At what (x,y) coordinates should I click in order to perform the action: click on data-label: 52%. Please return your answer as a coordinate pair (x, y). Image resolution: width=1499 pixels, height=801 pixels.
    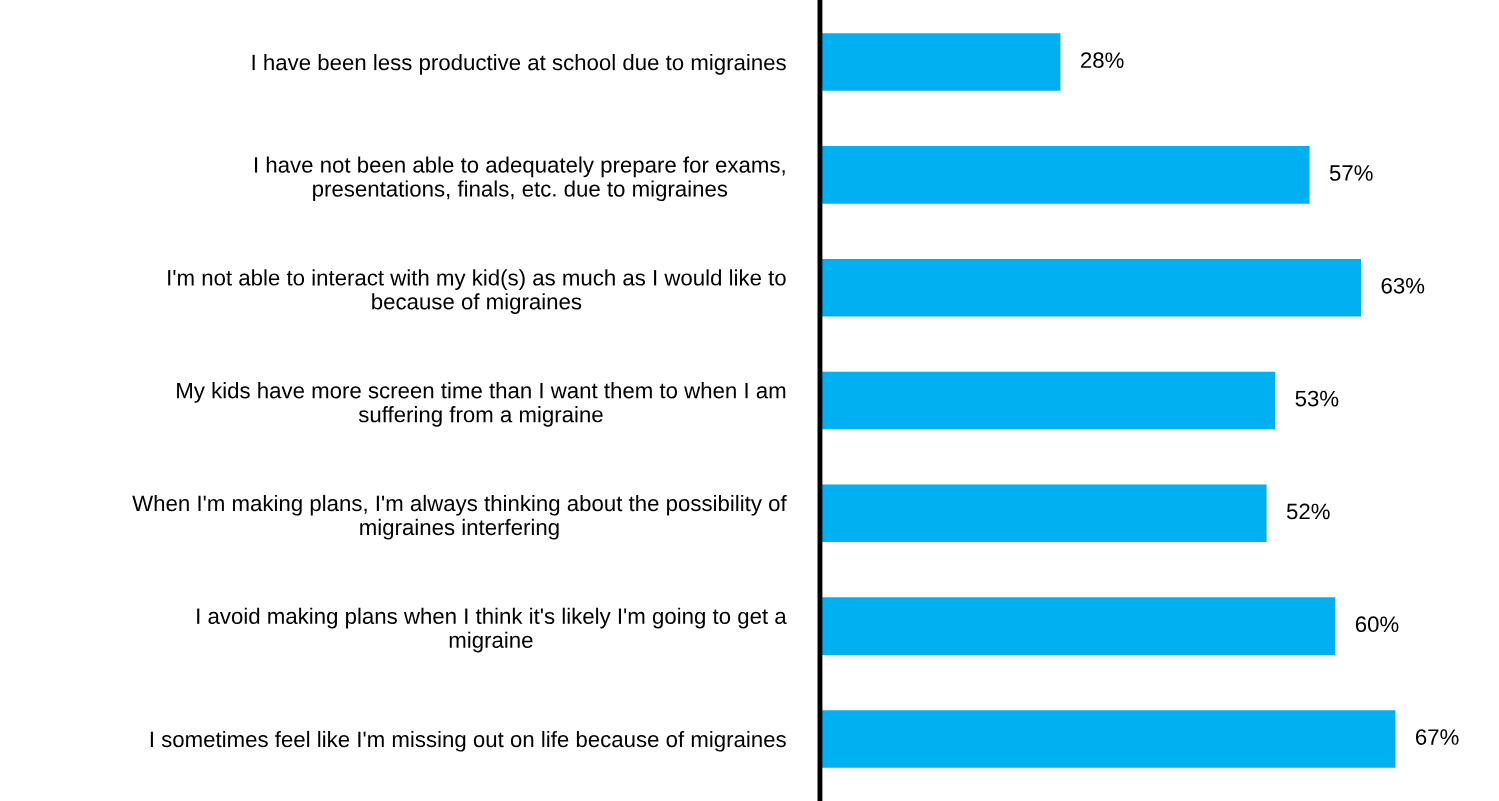
    Looking at the image, I should click on (1308, 511).